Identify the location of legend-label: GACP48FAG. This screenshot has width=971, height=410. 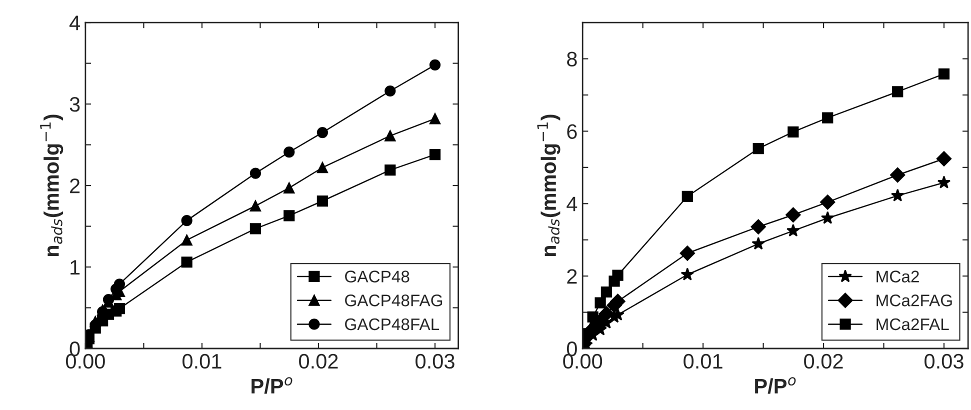
(393, 300).